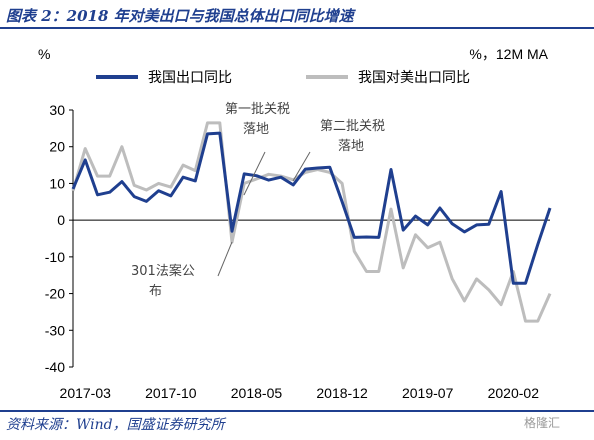 Image resolution: width=594 pixels, height=440 pixels. Describe the element at coordinates (297, 411) in the screenshot. I see `footer-rule` at that location.